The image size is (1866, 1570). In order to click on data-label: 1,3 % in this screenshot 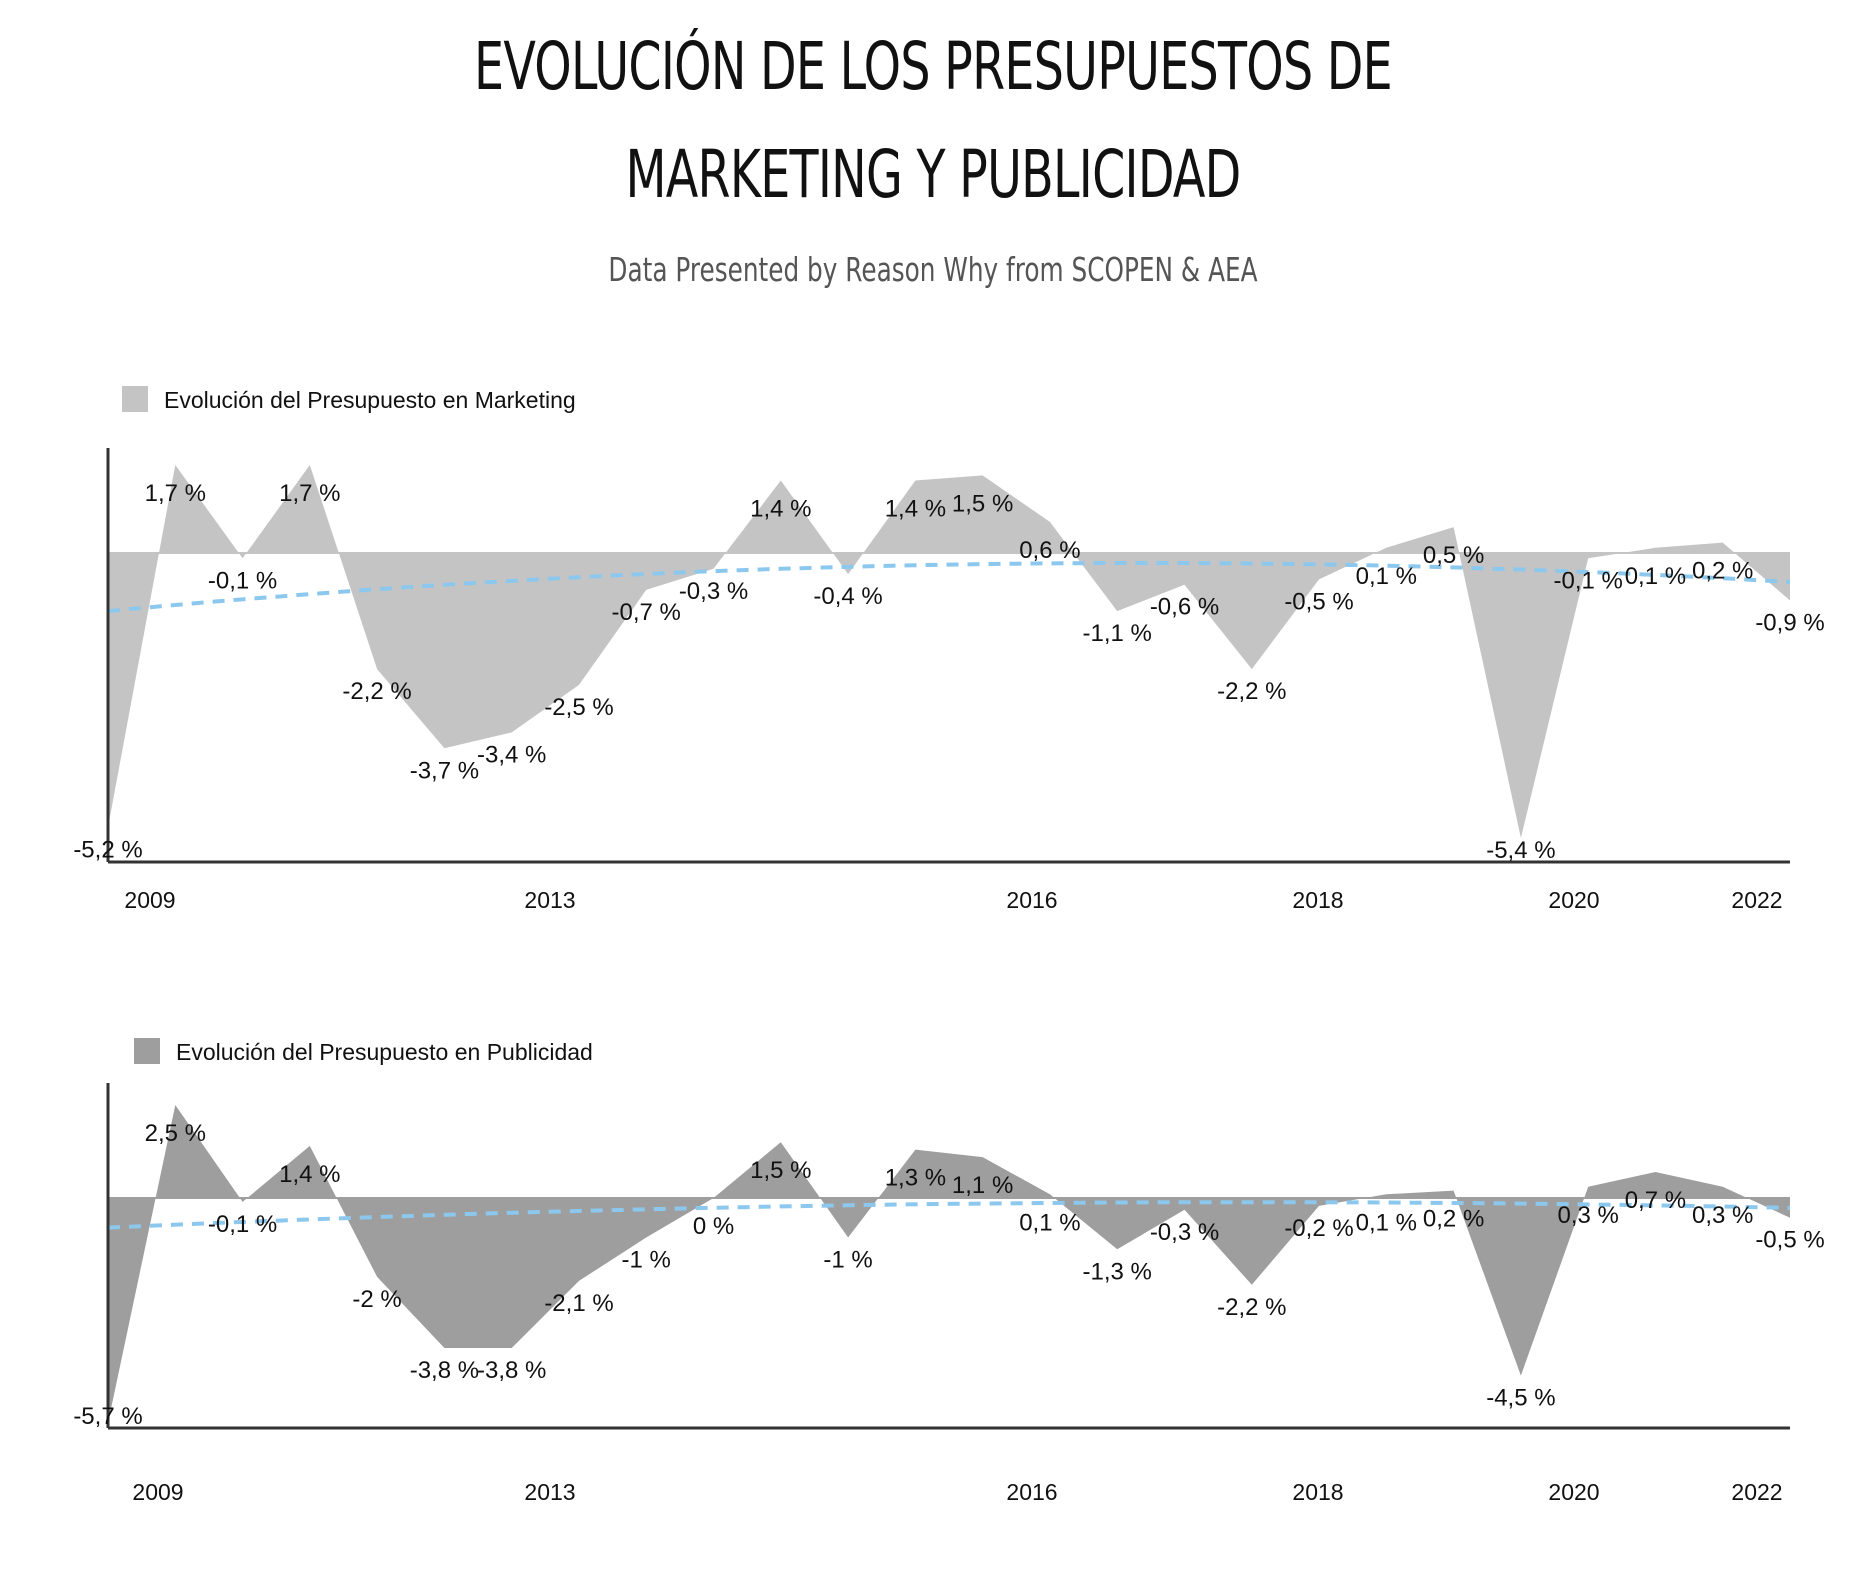, I will do `click(915, 1178)`.